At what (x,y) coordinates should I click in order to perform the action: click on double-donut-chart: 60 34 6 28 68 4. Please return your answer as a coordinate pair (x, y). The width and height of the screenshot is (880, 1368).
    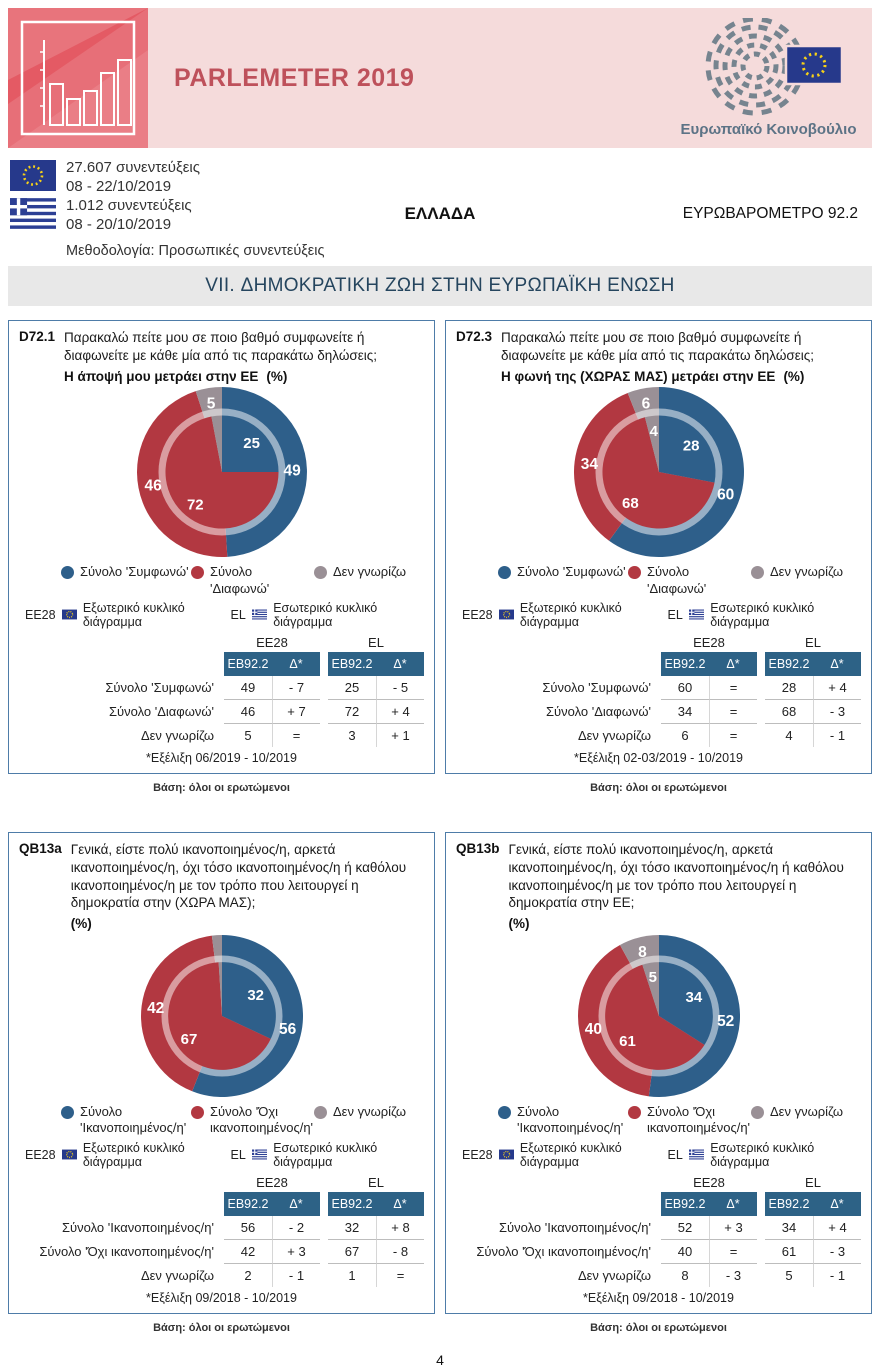
    Looking at the image, I should click on (658, 474).